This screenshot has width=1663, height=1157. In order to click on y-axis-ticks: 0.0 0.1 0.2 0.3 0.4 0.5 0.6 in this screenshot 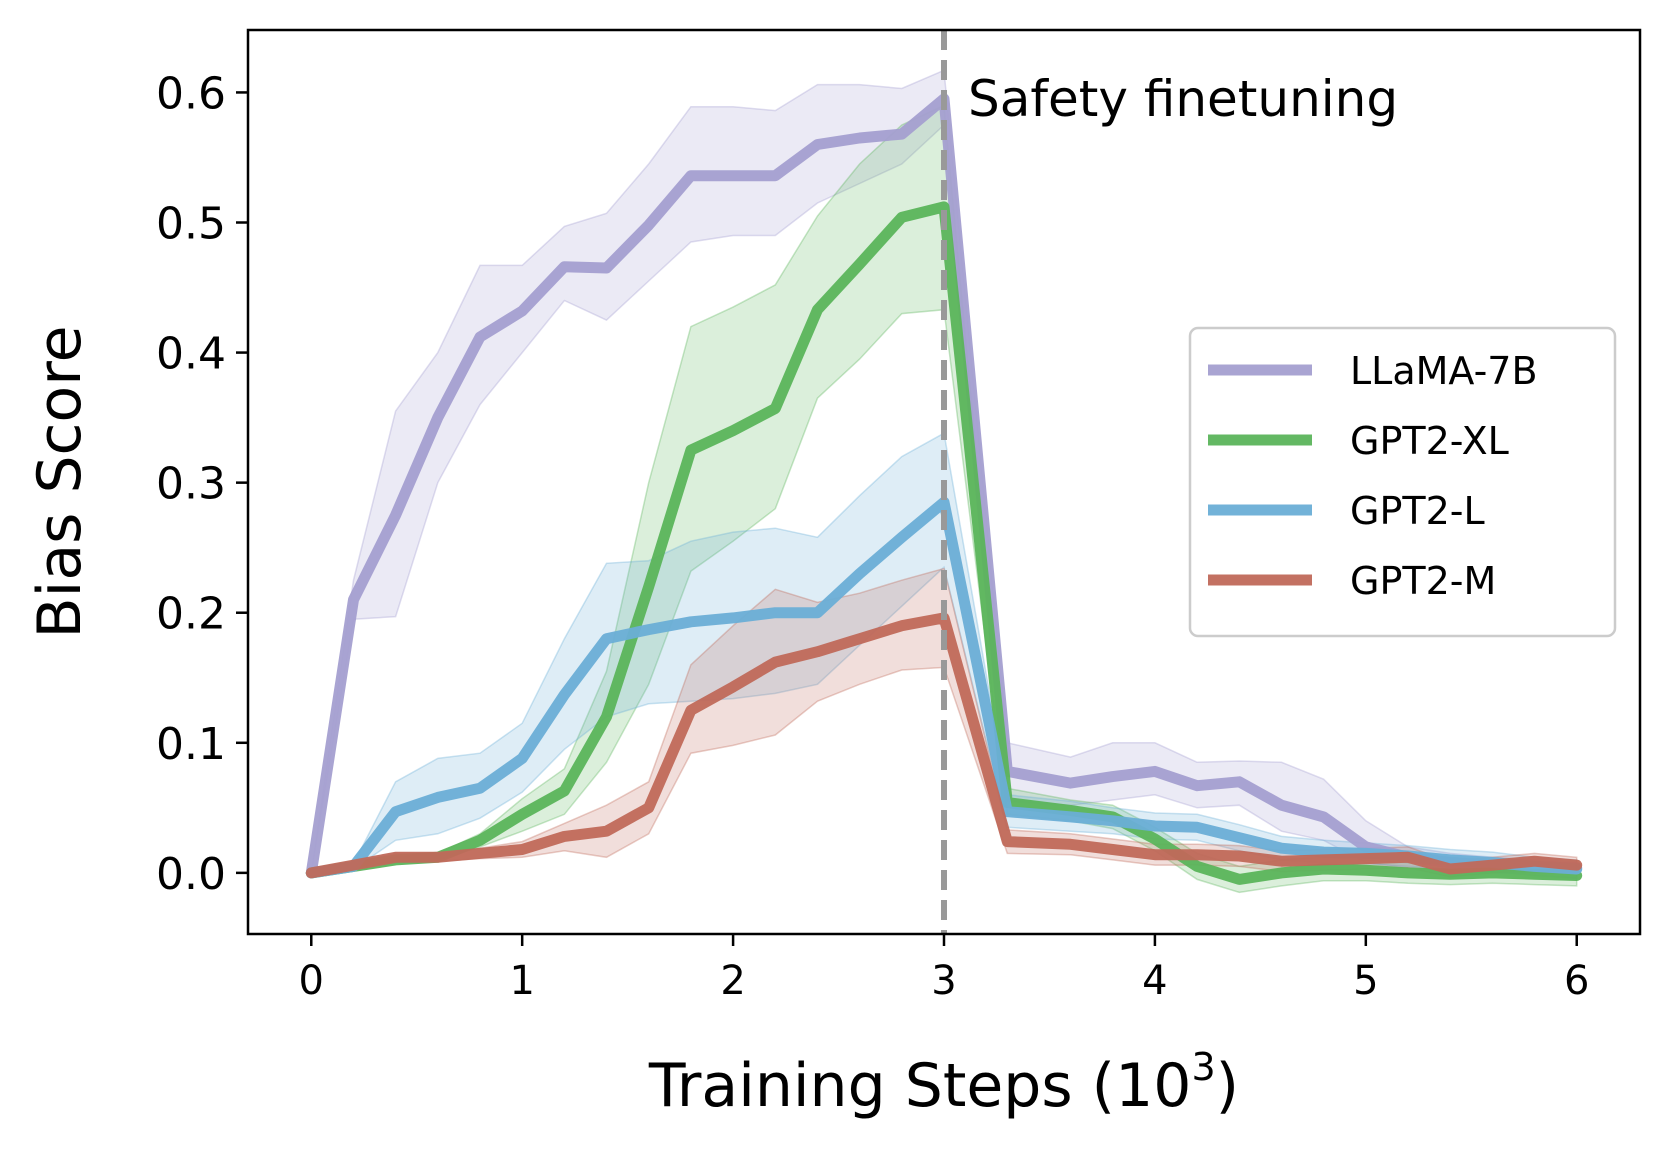, I will do `click(202, 484)`.